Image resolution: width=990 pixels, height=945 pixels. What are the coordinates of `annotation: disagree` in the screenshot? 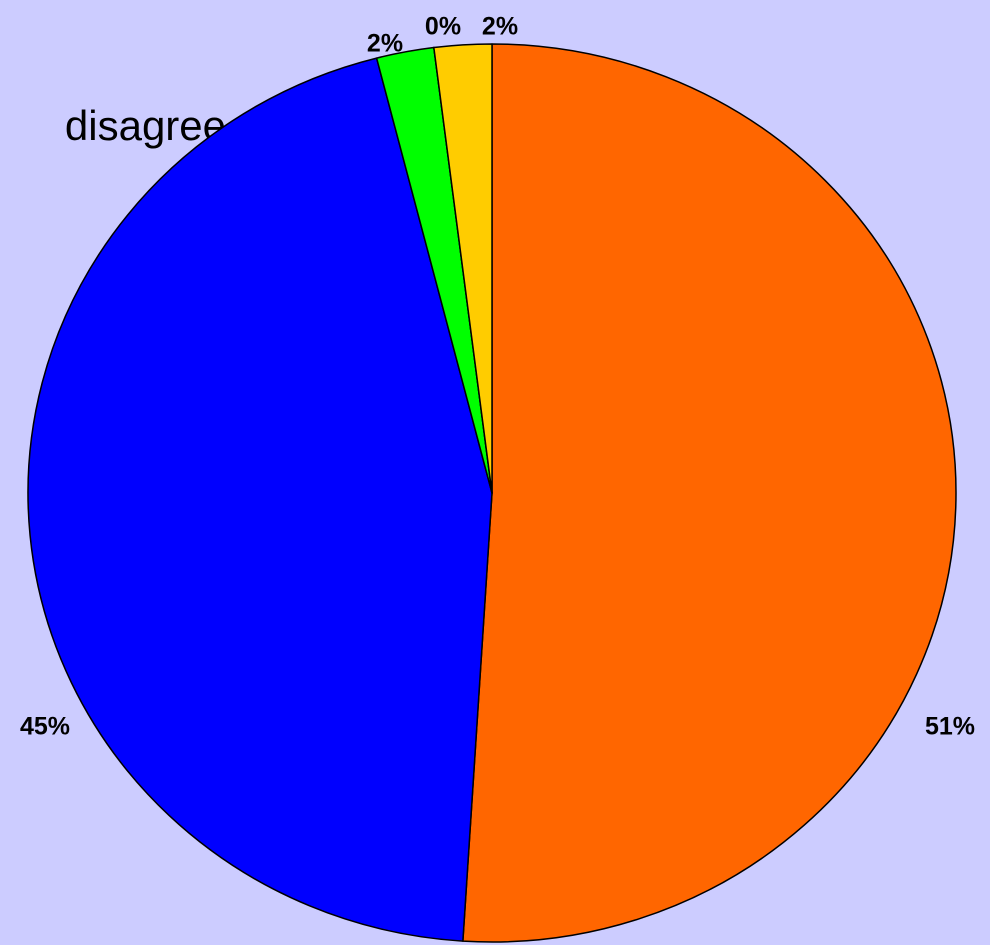 It's located at (145, 125).